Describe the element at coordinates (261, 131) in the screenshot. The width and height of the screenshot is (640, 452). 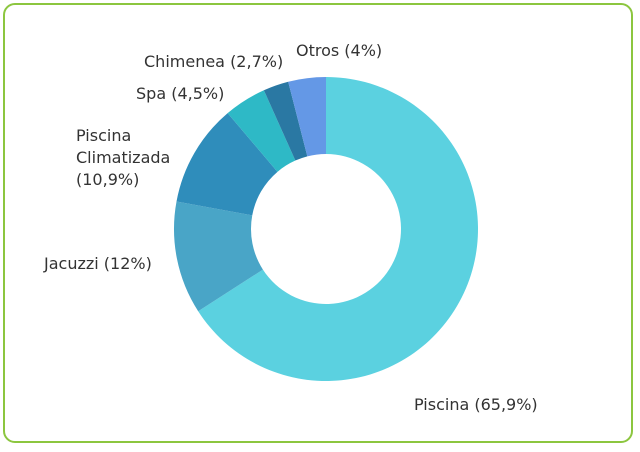
I see `slice-spa` at that location.